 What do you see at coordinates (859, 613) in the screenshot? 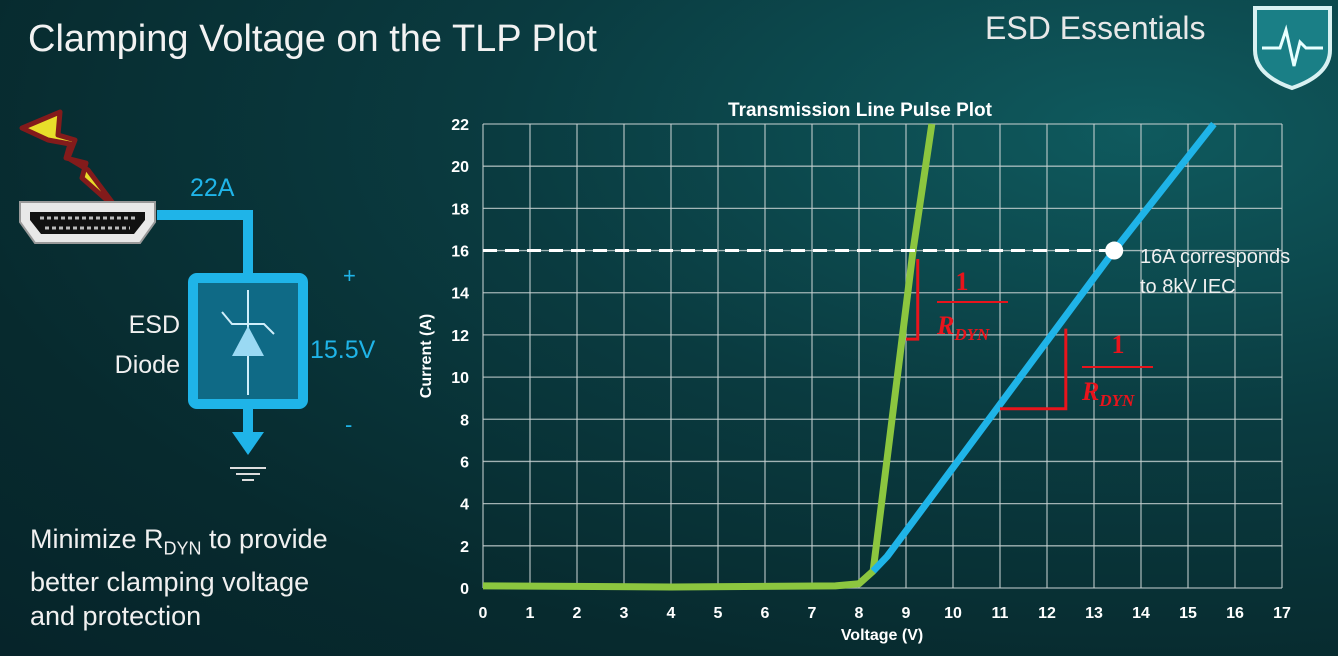
I see `x-tick-label: 8` at bounding box center [859, 613].